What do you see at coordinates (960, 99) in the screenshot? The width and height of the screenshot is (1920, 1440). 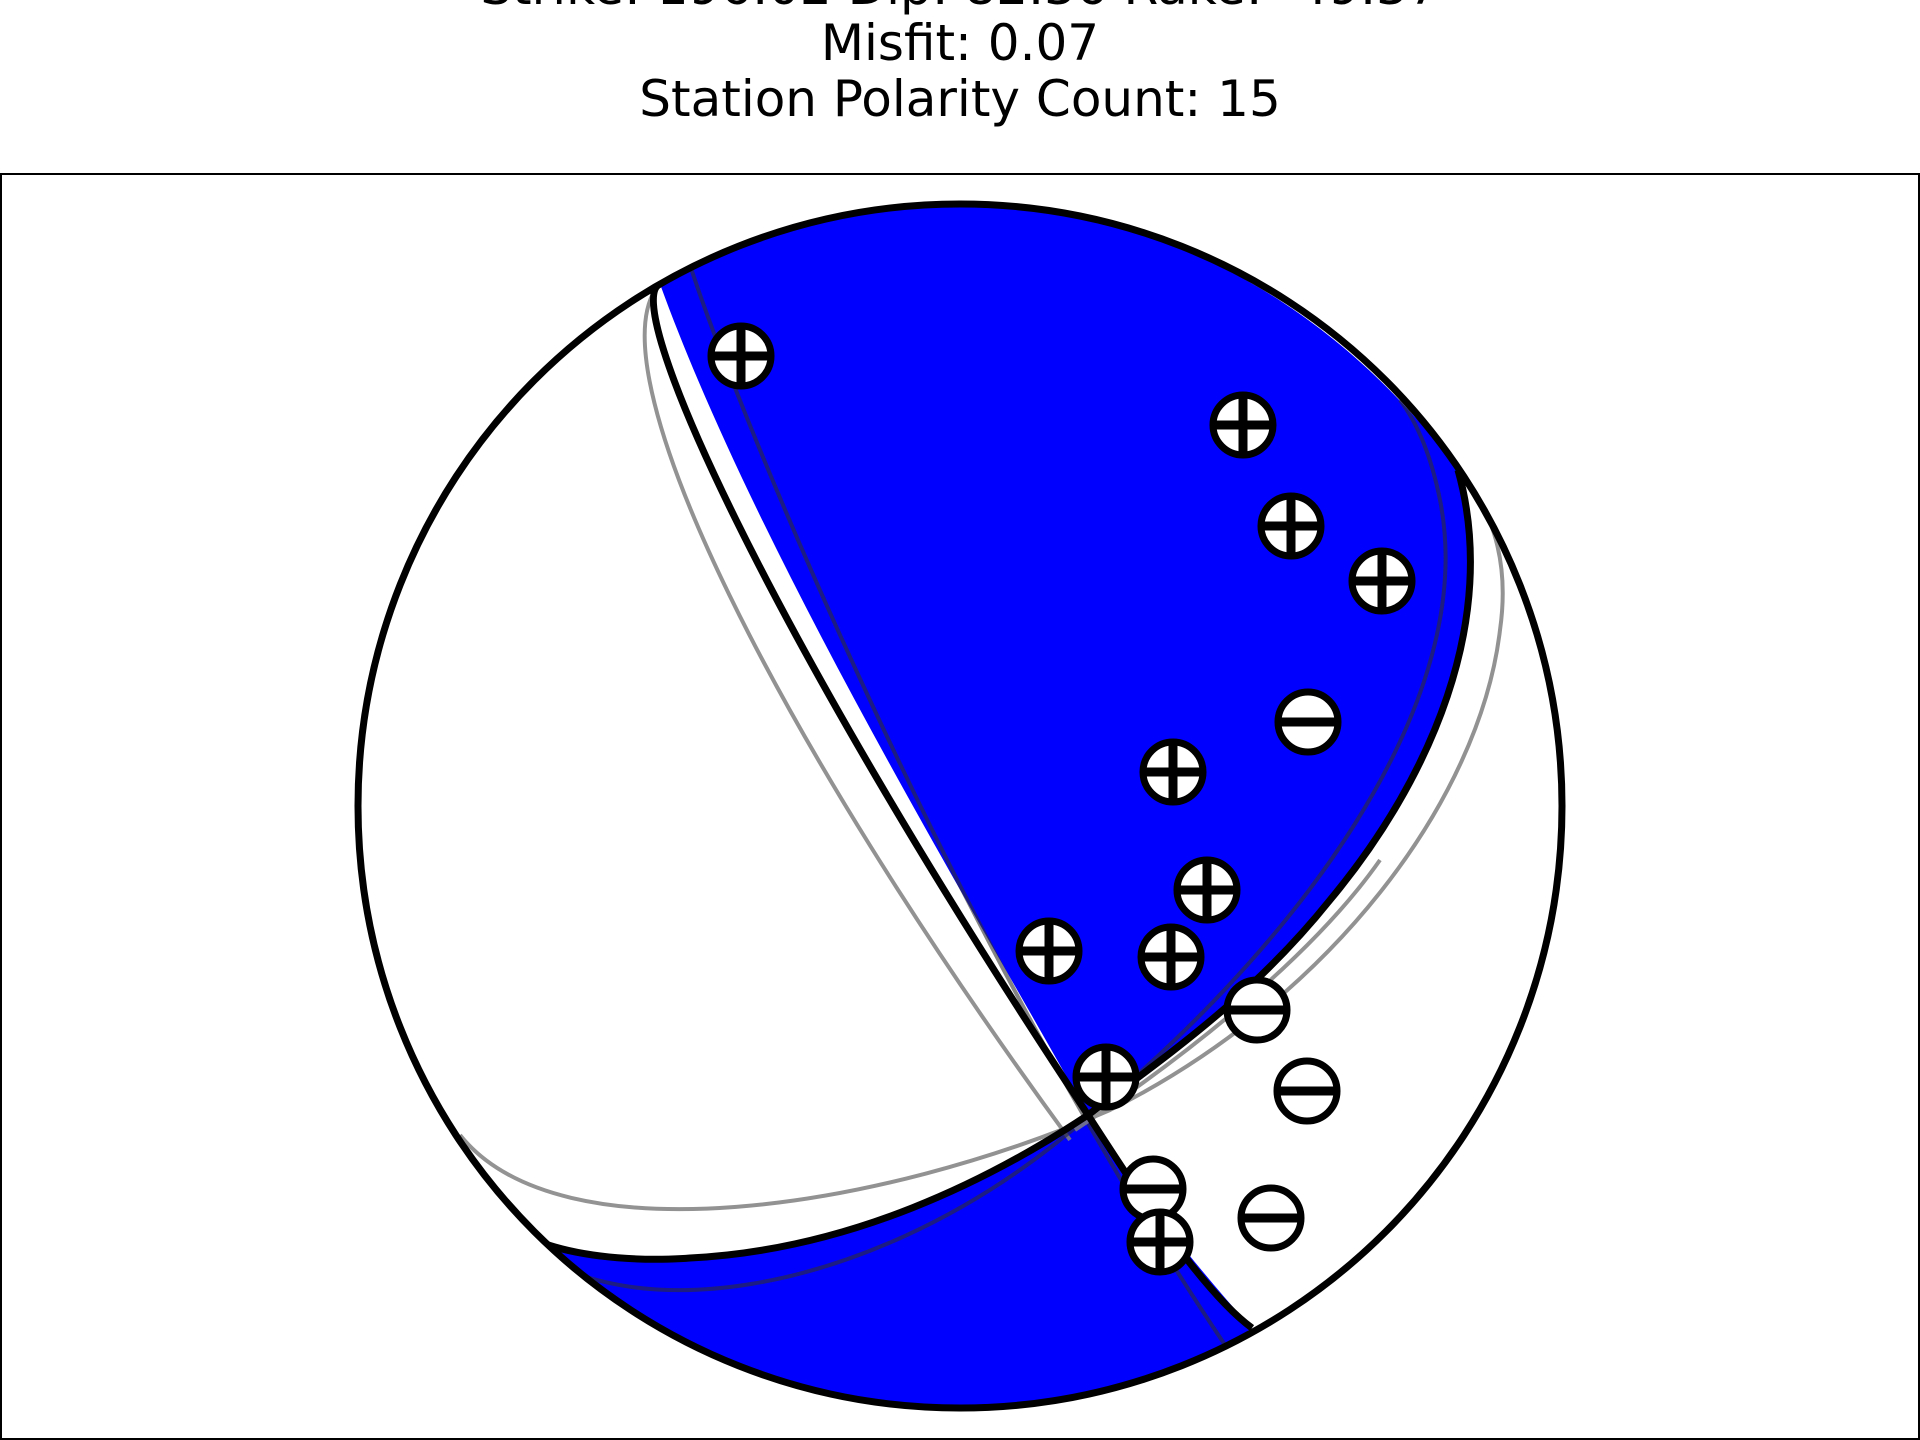 I see `title-line-polarity-count: Station Polarity Count: 15` at bounding box center [960, 99].